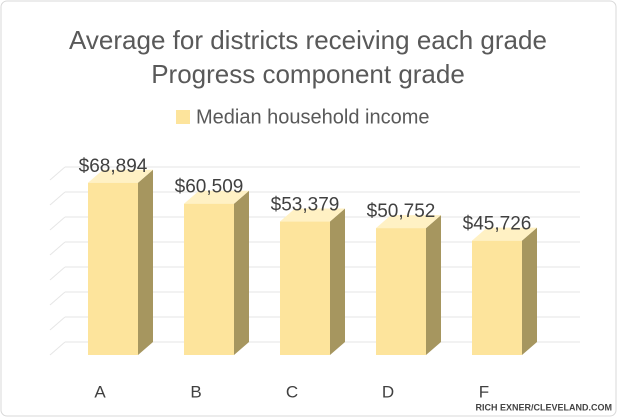 The width and height of the screenshot is (617, 417). I want to click on x-tick-label: D, so click(388, 391).